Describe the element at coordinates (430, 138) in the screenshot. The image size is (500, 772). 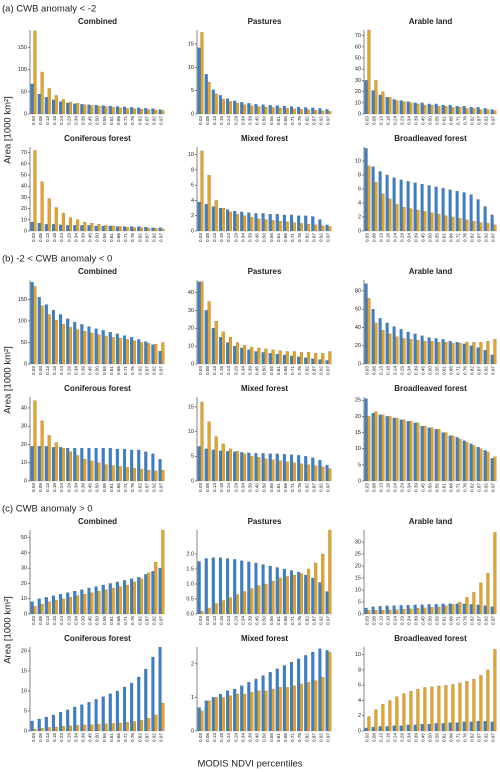
I see `panel-title: Broadleaved forest` at that location.